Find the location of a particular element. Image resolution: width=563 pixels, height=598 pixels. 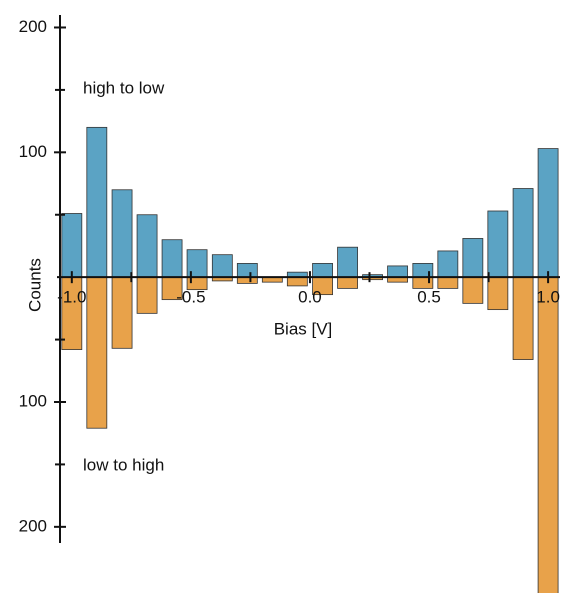

y-axis-label: Counts is located at coordinates (34, 285).